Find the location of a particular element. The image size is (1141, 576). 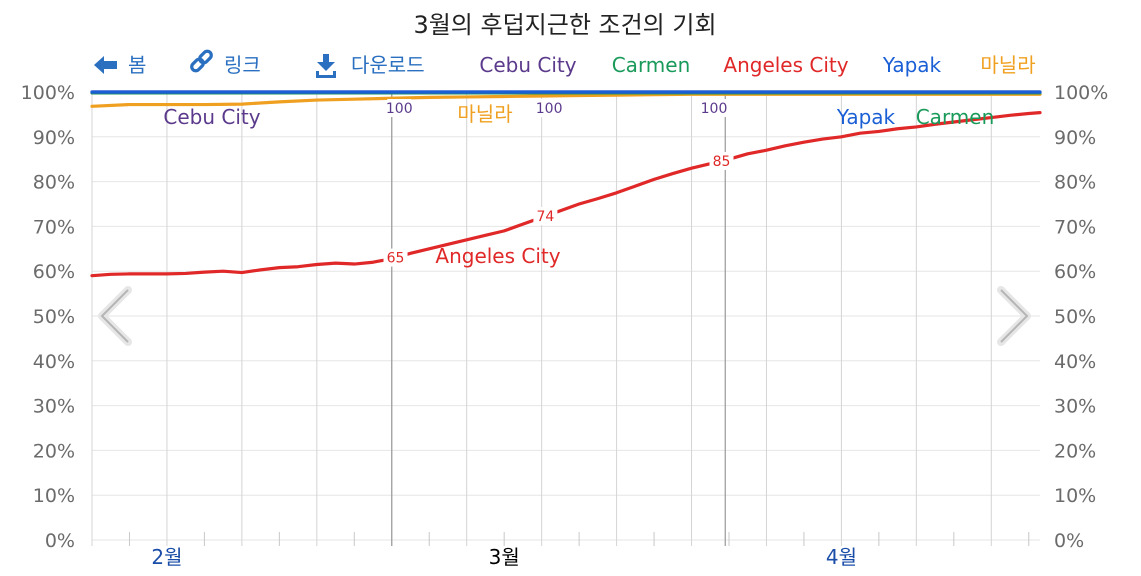

series-inline-label: 마닐라 is located at coordinates (484, 114).